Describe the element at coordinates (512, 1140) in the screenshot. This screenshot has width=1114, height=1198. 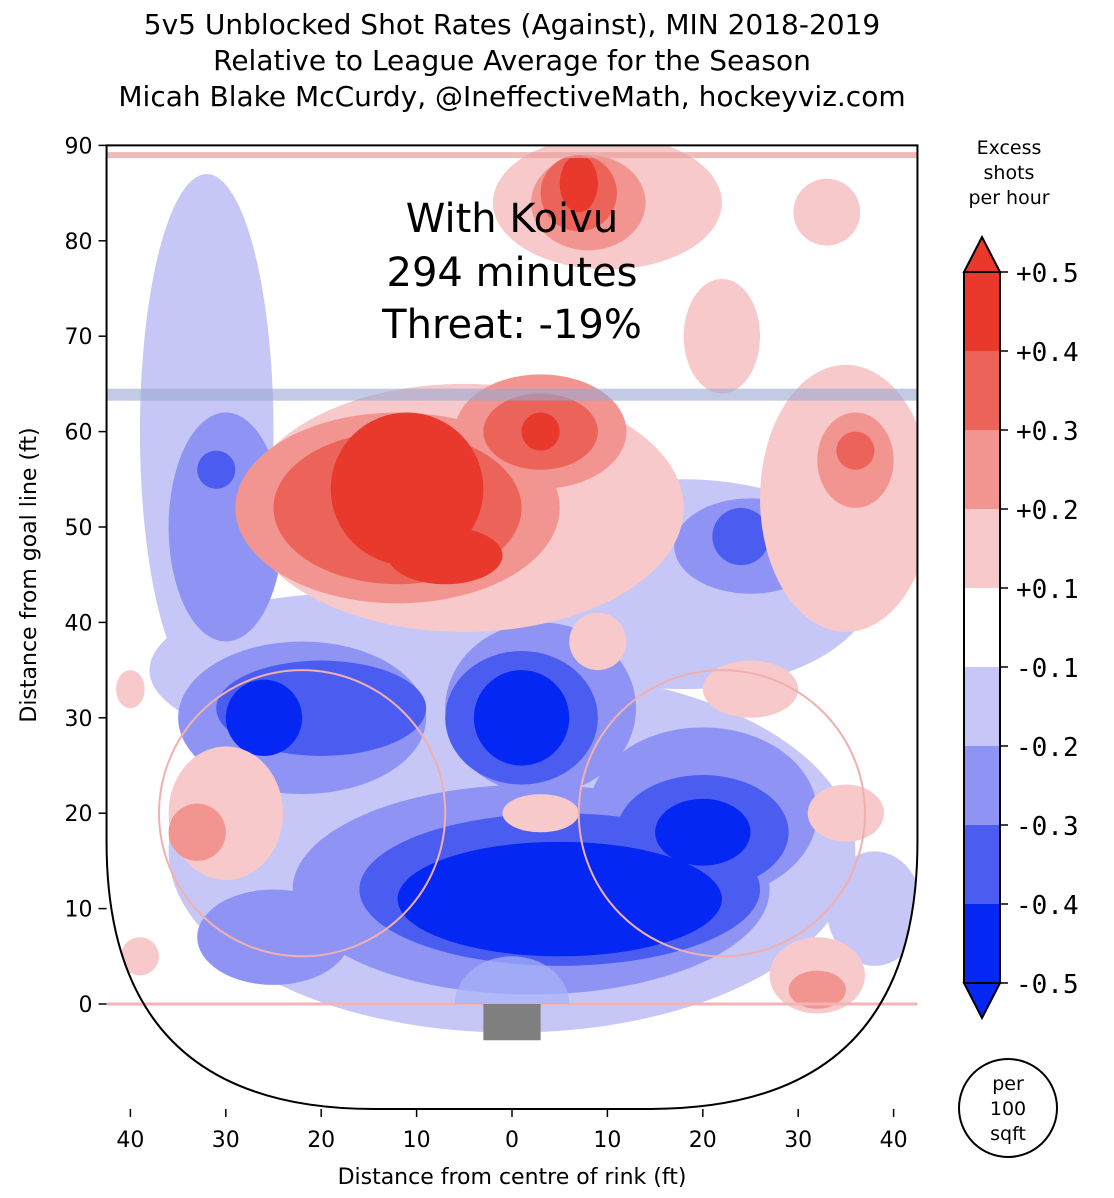
I see `x-tick-label: 0` at that location.